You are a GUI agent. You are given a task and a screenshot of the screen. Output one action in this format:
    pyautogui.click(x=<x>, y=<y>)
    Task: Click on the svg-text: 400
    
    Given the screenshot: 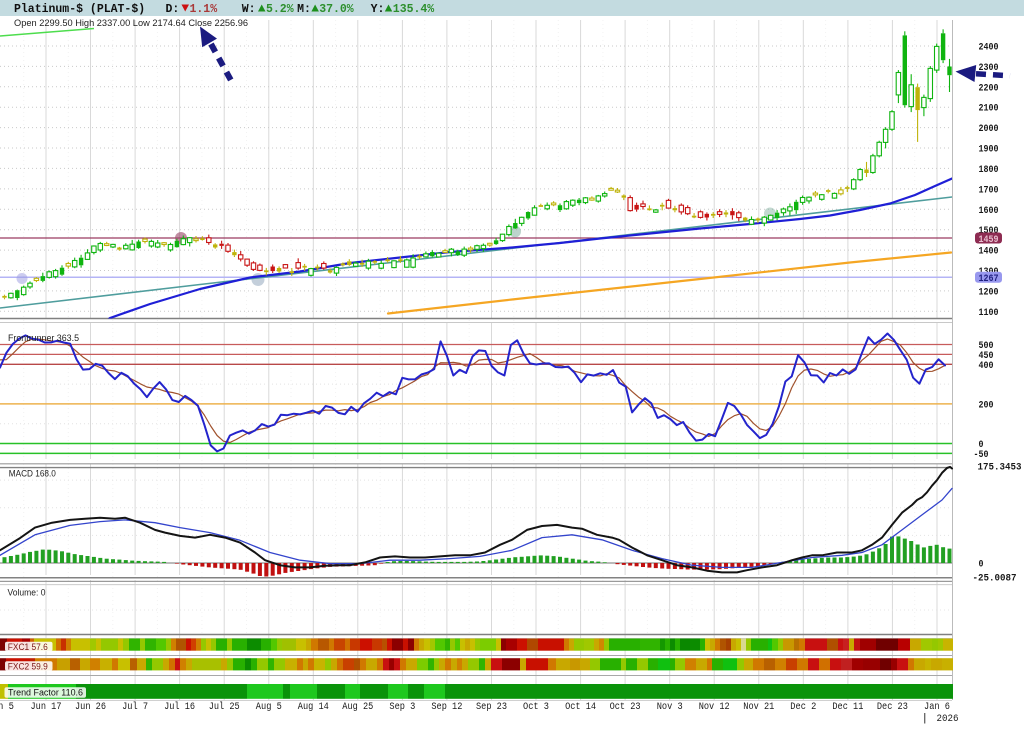 What is the action you would take?
    pyautogui.click(x=986, y=366)
    